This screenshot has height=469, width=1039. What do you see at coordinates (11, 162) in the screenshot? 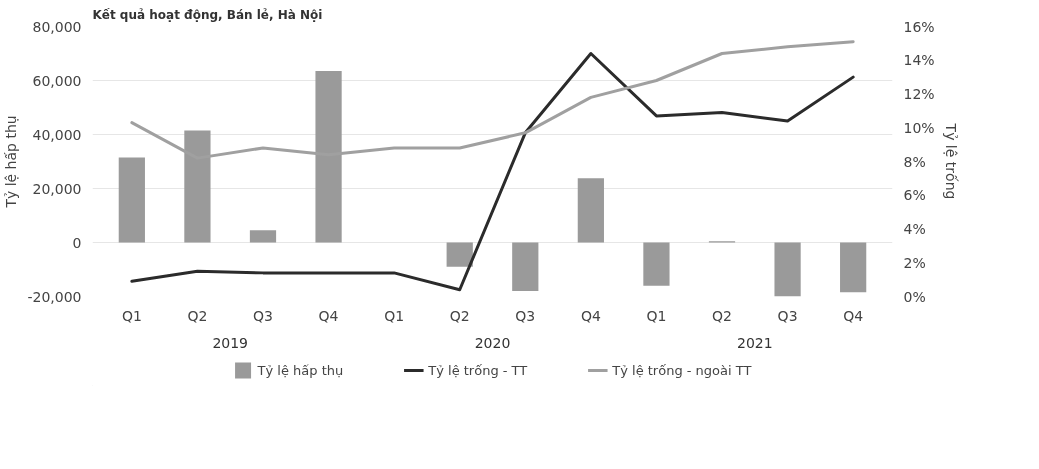
I see `y-axis-title: Tỷ lệ hấp thụ` at bounding box center [11, 162].